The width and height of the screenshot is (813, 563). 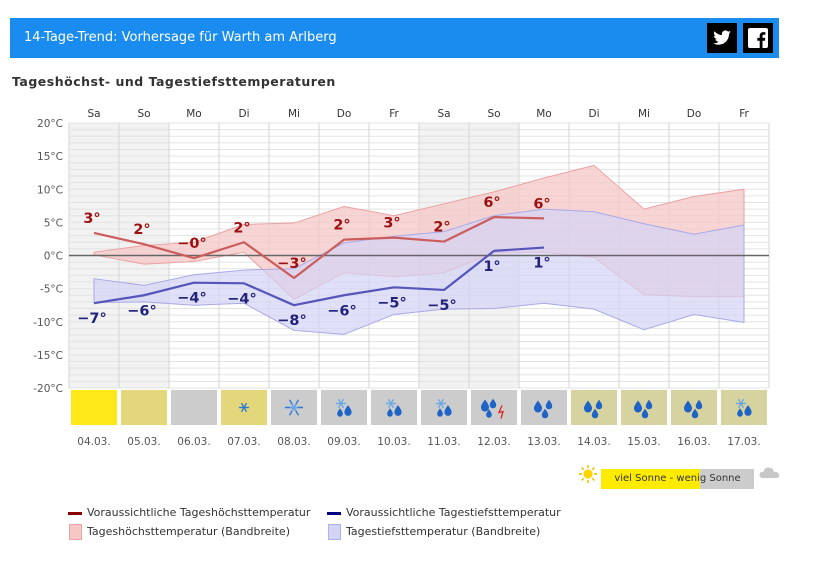 I want to click on date-label: 10.03., so click(x=393, y=442).